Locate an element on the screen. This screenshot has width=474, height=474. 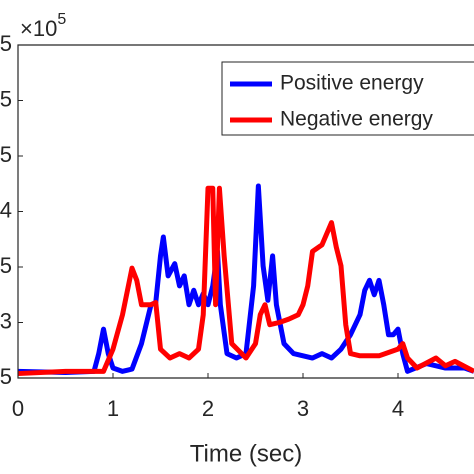
y-tick-label: 5 is located at coordinates (6, 98).